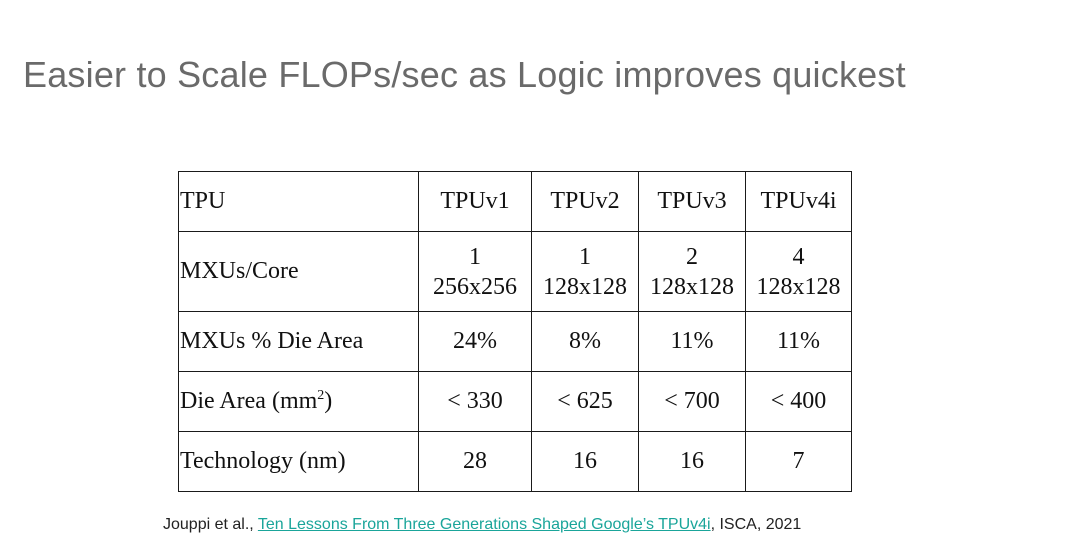 Image resolution: width=1080 pixels, height=558 pixels. What do you see at coordinates (298, 201) in the screenshot?
I see `header-cell-tpu: TPU` at bounding box center [298, 201].